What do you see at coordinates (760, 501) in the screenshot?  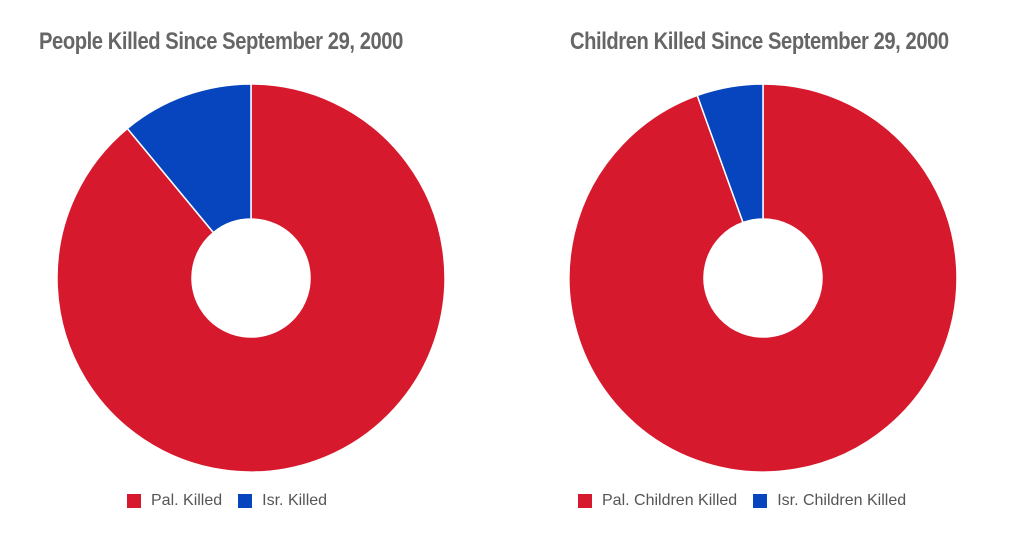 I see `legend-swatch-isr-children-killed` at bounding box center [760, 501].